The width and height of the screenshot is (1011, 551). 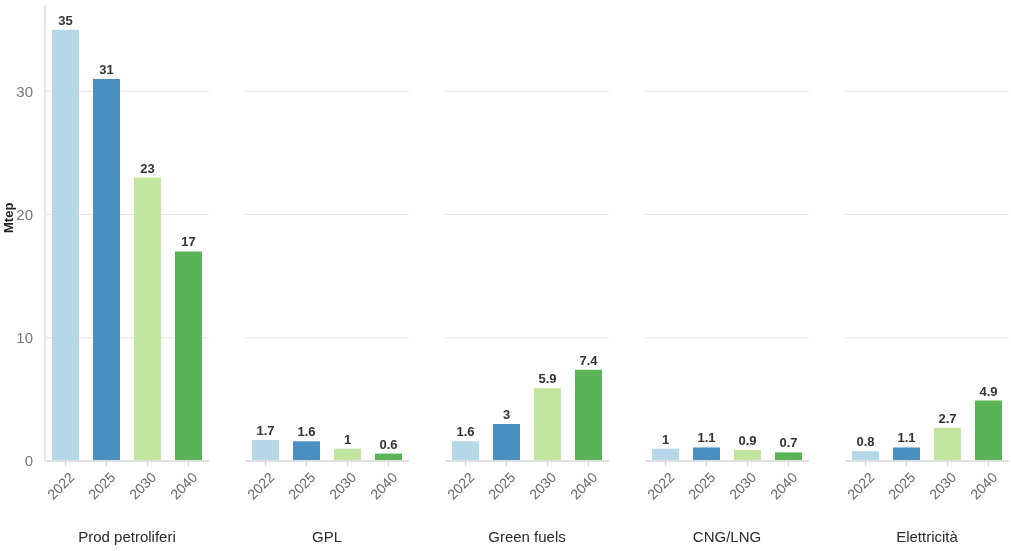 I want to click on data-label: 35, so click(x=65, y=20).